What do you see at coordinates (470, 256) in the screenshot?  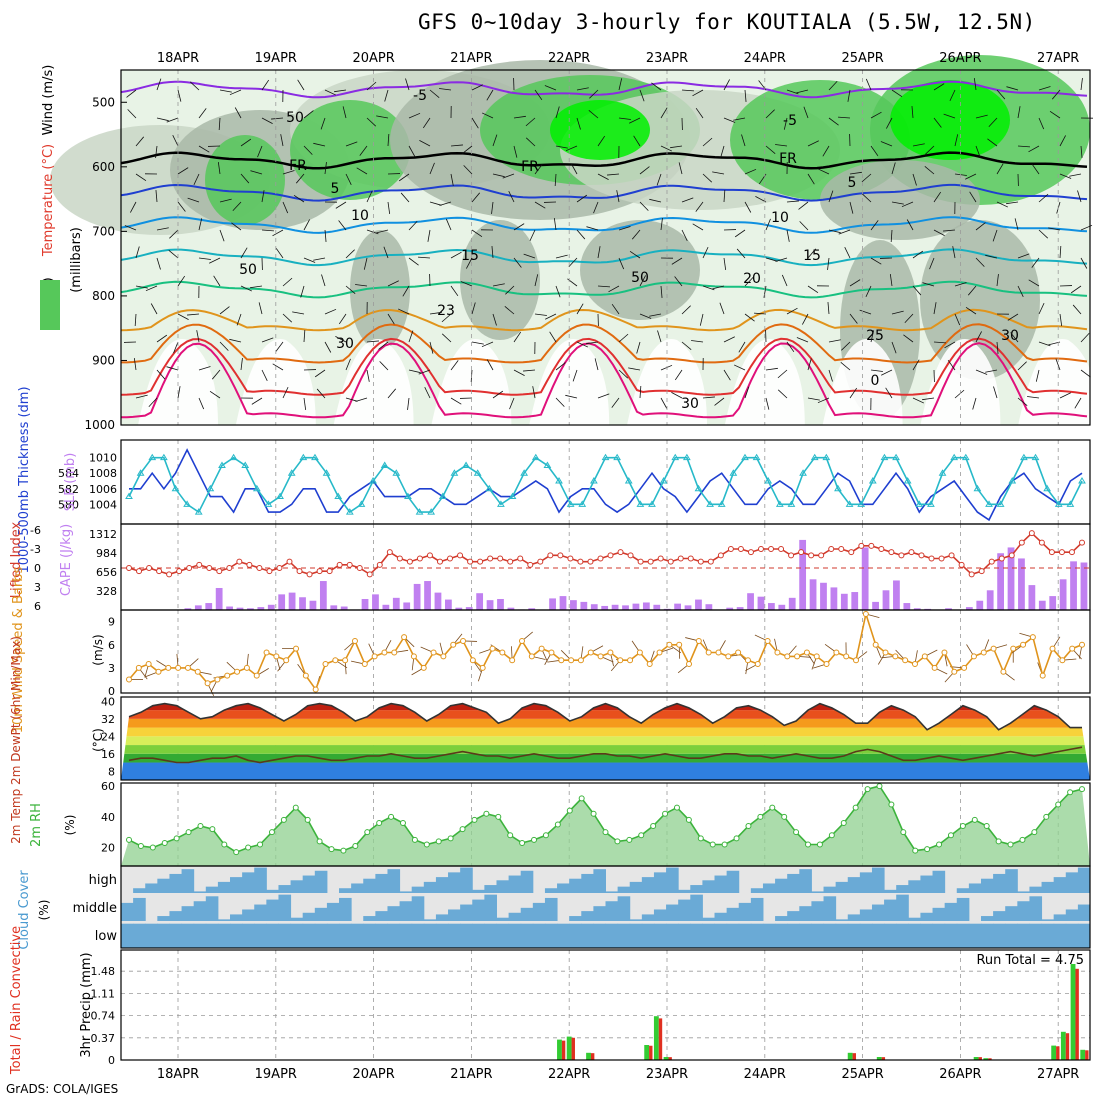 I see `contour-label-9: 15` at bounding box center [470, 256].